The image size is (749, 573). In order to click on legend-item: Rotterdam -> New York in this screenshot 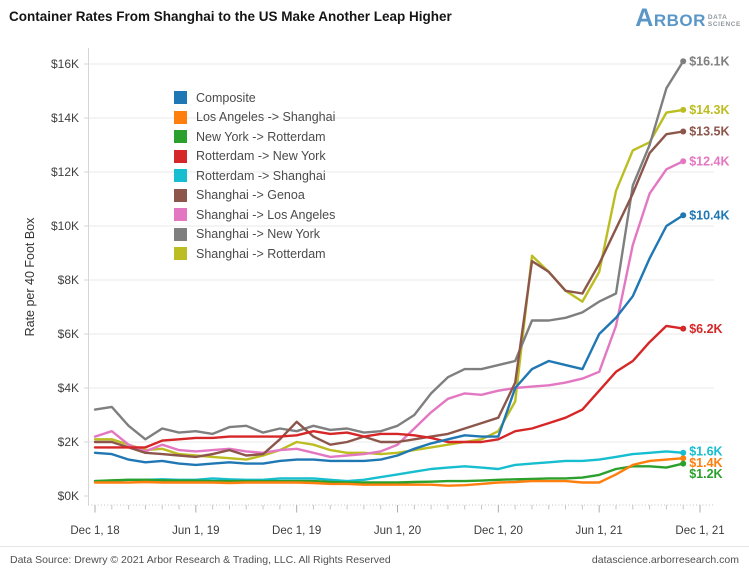, I will do `click(254, 157)`.